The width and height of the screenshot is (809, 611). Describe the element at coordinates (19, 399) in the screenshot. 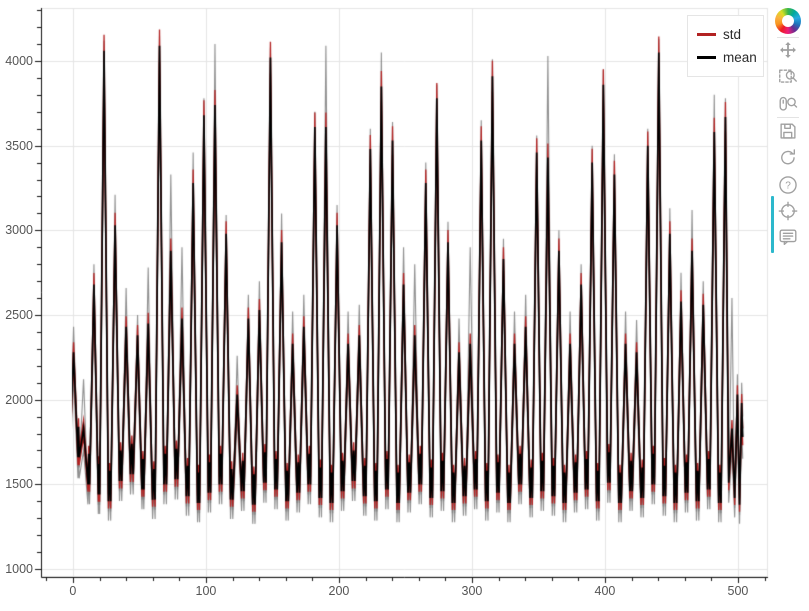

I see `y-tick-label: 2000` at that location.